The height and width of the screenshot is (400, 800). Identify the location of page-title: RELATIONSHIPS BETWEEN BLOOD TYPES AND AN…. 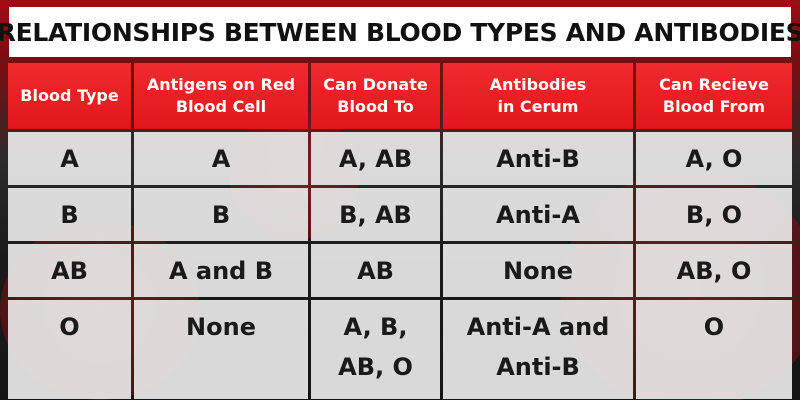
(400, 32).